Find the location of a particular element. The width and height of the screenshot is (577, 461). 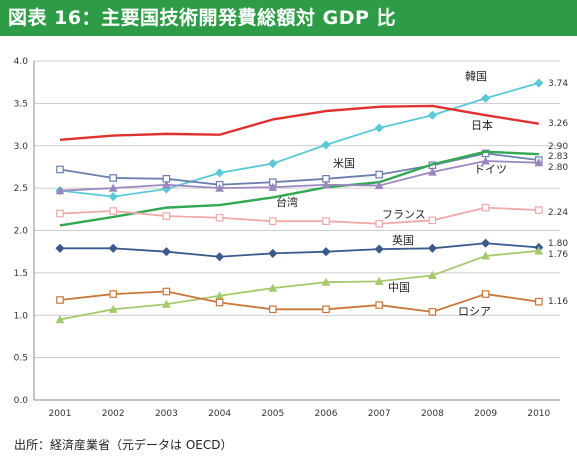

series-ロシア is located at coordinates (299, 301).